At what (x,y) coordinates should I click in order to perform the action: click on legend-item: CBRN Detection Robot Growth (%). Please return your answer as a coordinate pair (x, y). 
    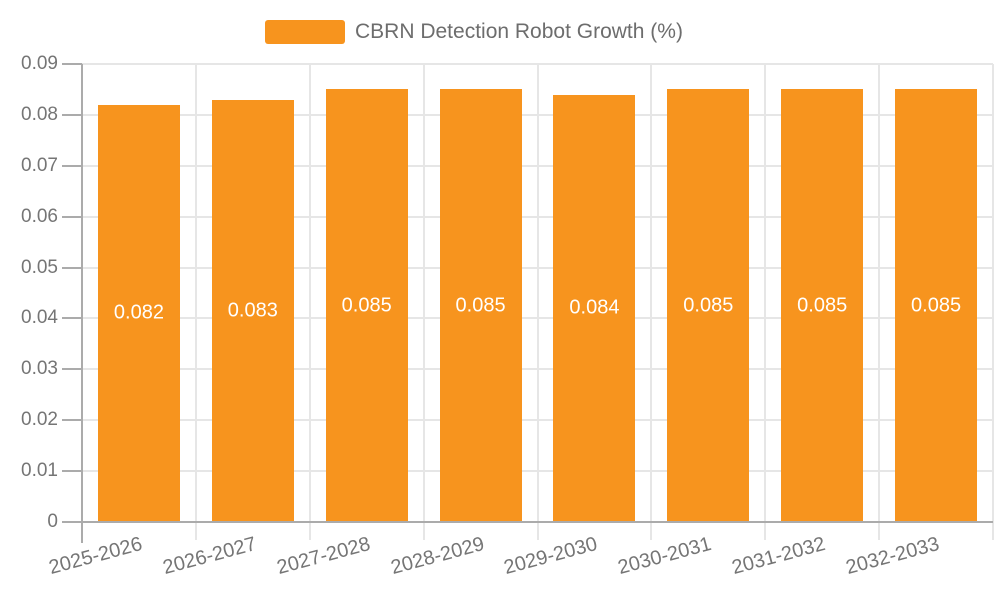
    Looking at the image, I should click on (474, 32).